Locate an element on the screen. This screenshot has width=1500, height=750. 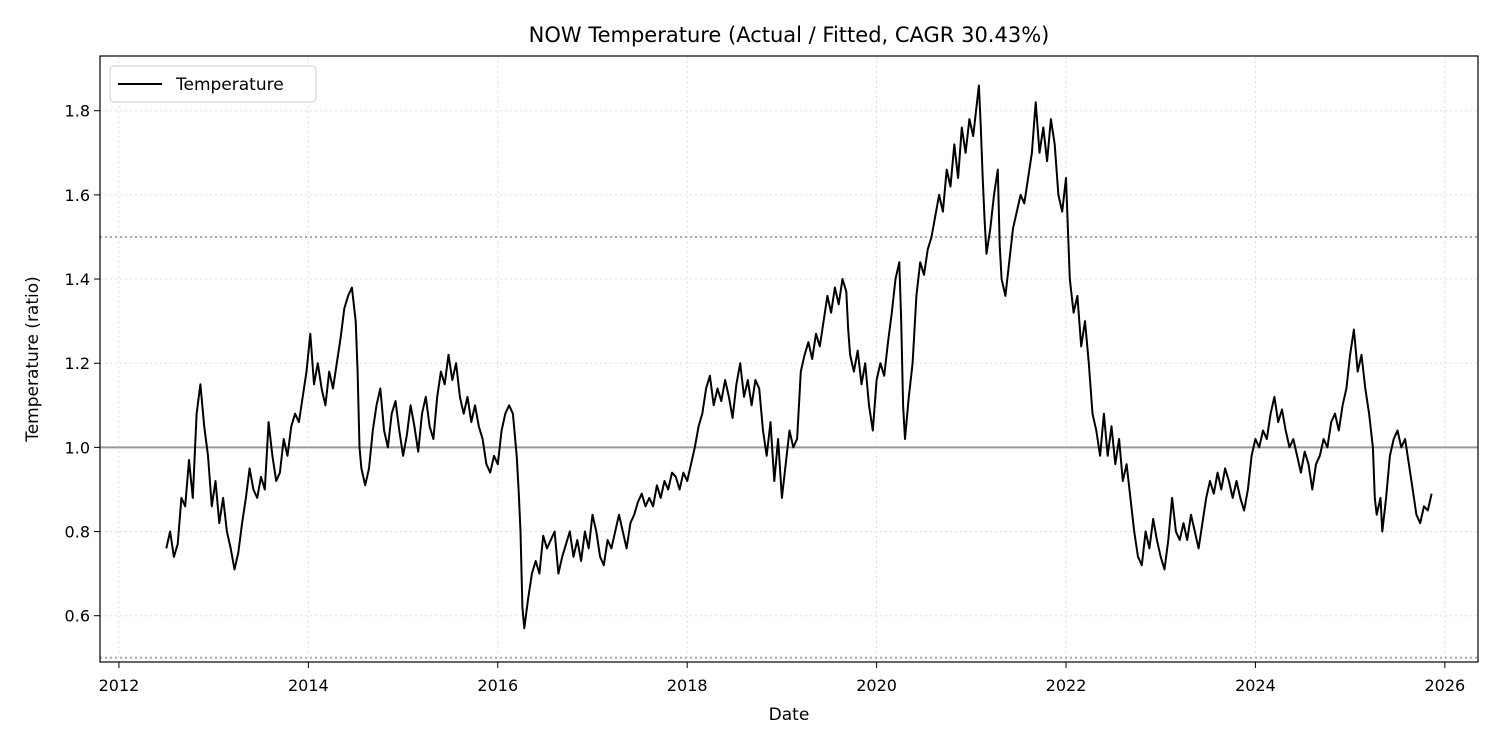
y-tick-label-1.0: 1.0 is located at coordinates (77, 447).